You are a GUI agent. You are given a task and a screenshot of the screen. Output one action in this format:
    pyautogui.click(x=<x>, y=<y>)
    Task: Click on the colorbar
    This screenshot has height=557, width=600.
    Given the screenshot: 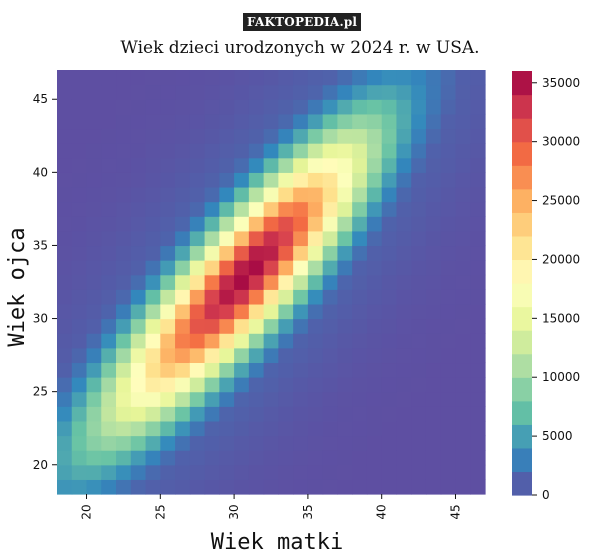 What is the action you would take?
    pyautogui.click(x=522, y=283)
    